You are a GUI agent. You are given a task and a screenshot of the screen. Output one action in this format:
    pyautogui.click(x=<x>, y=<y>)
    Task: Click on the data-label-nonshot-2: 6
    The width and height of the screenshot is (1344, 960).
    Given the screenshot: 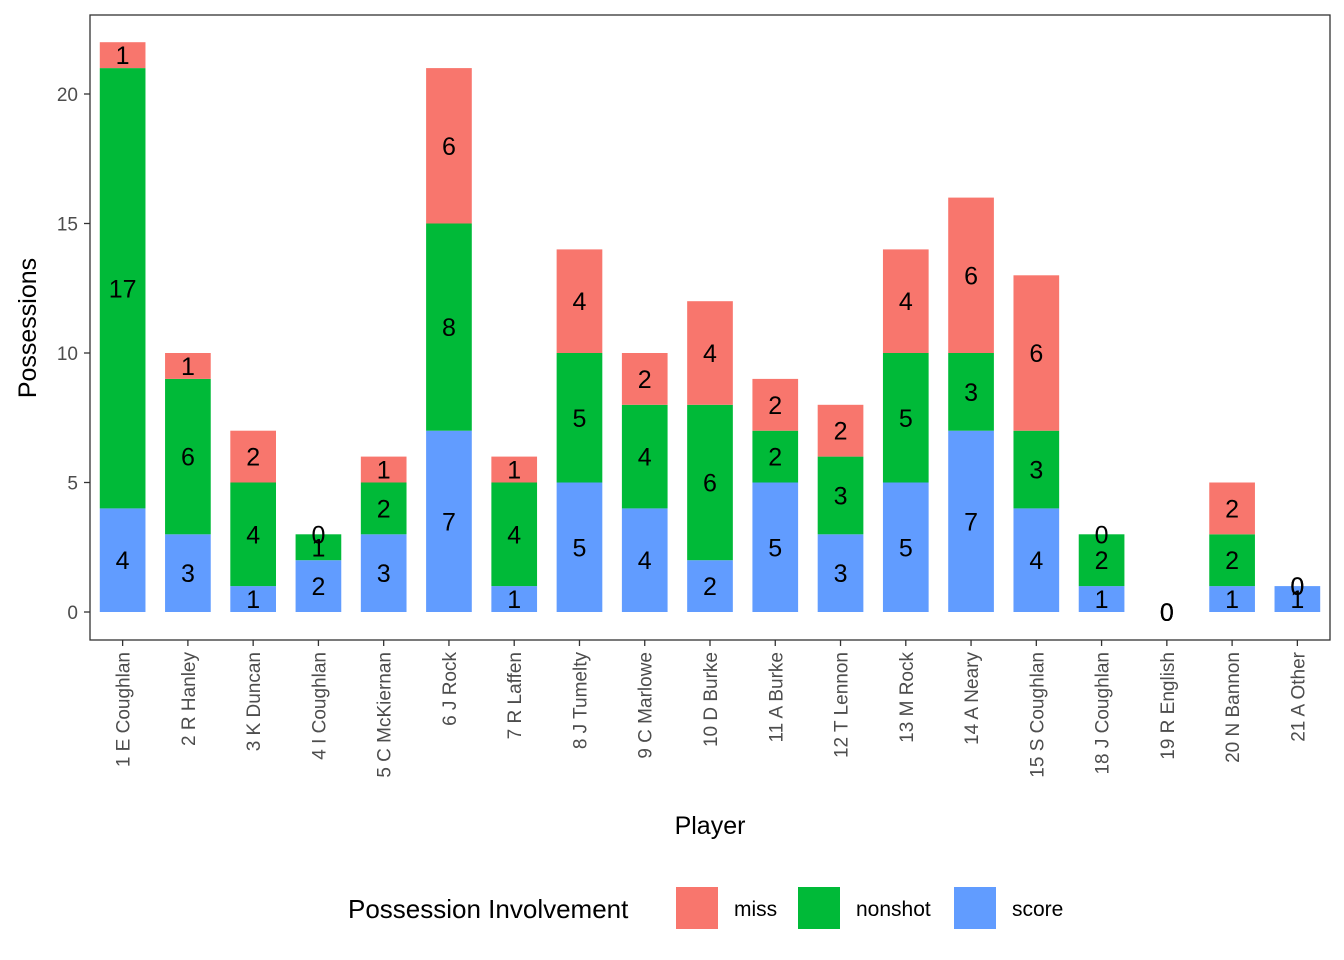 What is the action you would take?
    pyautogui.click(x=188, y=458)
    